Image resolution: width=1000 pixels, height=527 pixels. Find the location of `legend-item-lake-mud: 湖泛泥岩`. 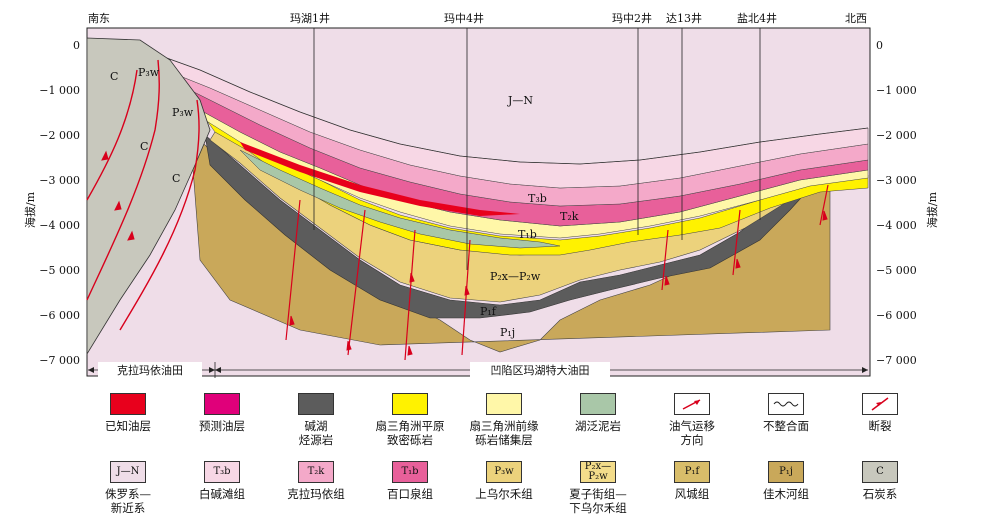

legend-item-lake-mud: 湖泛泥岩 is located at coordinates (598, 413).